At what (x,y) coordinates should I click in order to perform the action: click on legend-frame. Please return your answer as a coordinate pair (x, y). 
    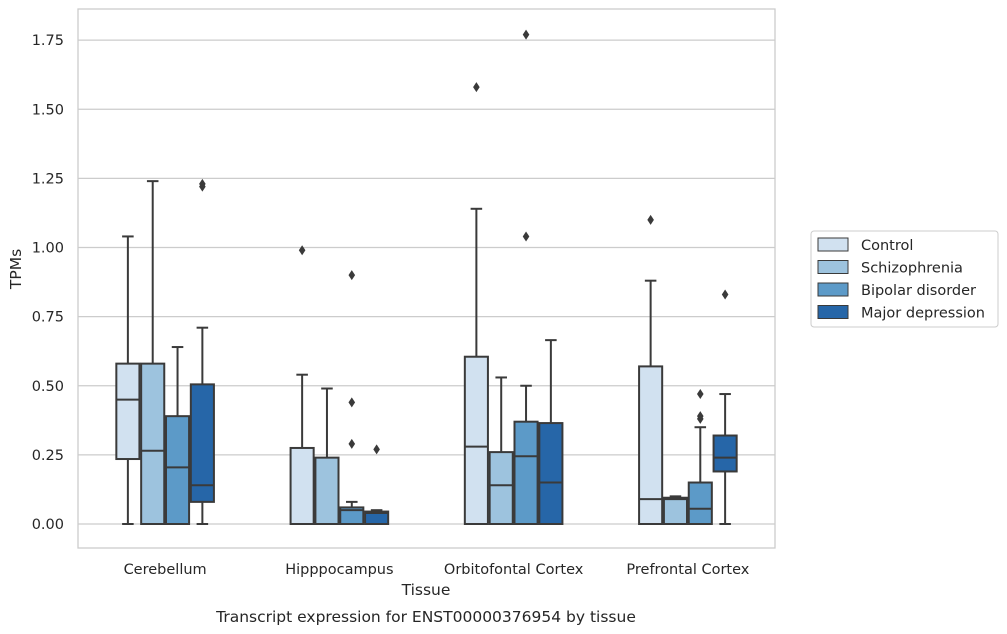
    Looking at the image, I should click on (904, 279).